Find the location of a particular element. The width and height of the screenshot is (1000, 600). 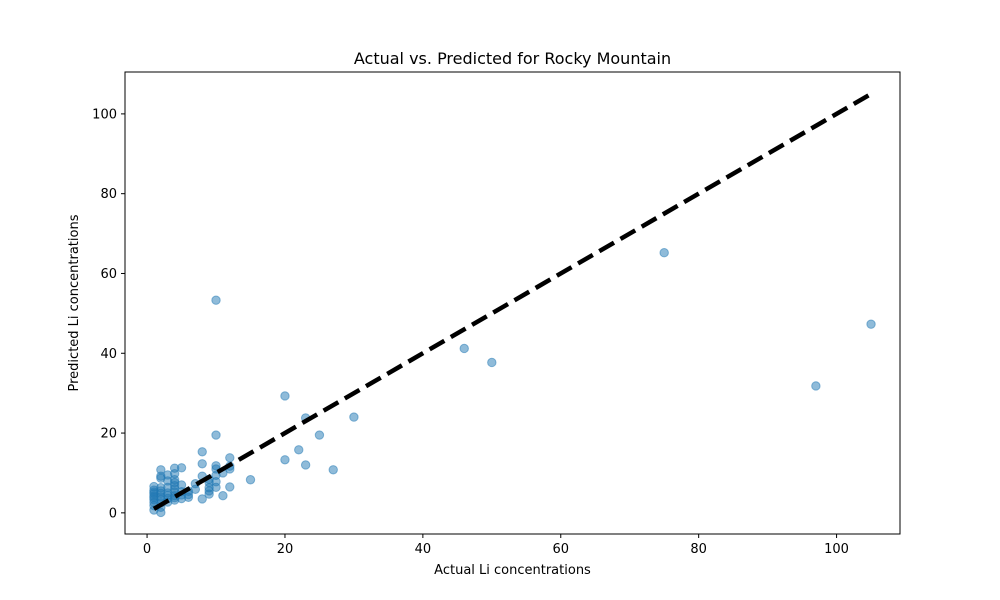

x-tick-label: 80 is located at coordinates (698, 549).